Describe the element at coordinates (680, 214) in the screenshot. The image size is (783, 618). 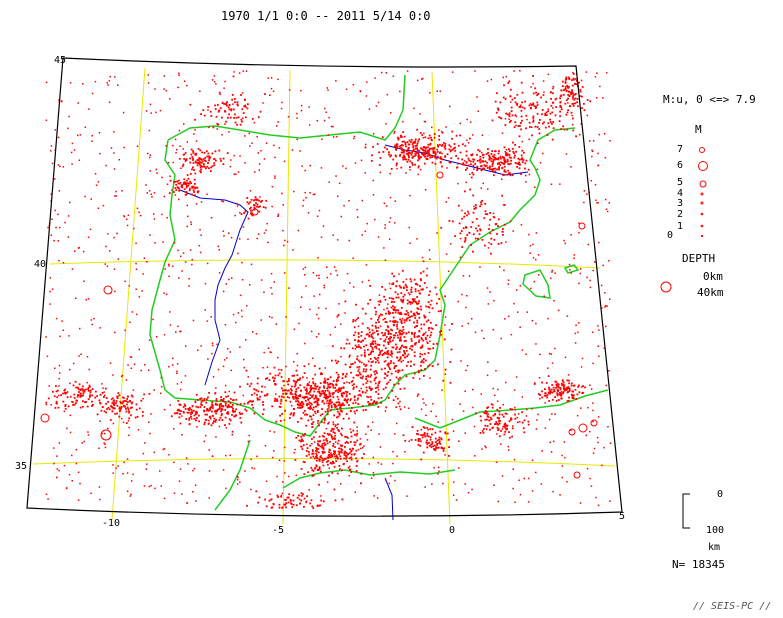
I see `legend-mag-2: 2` at that location.